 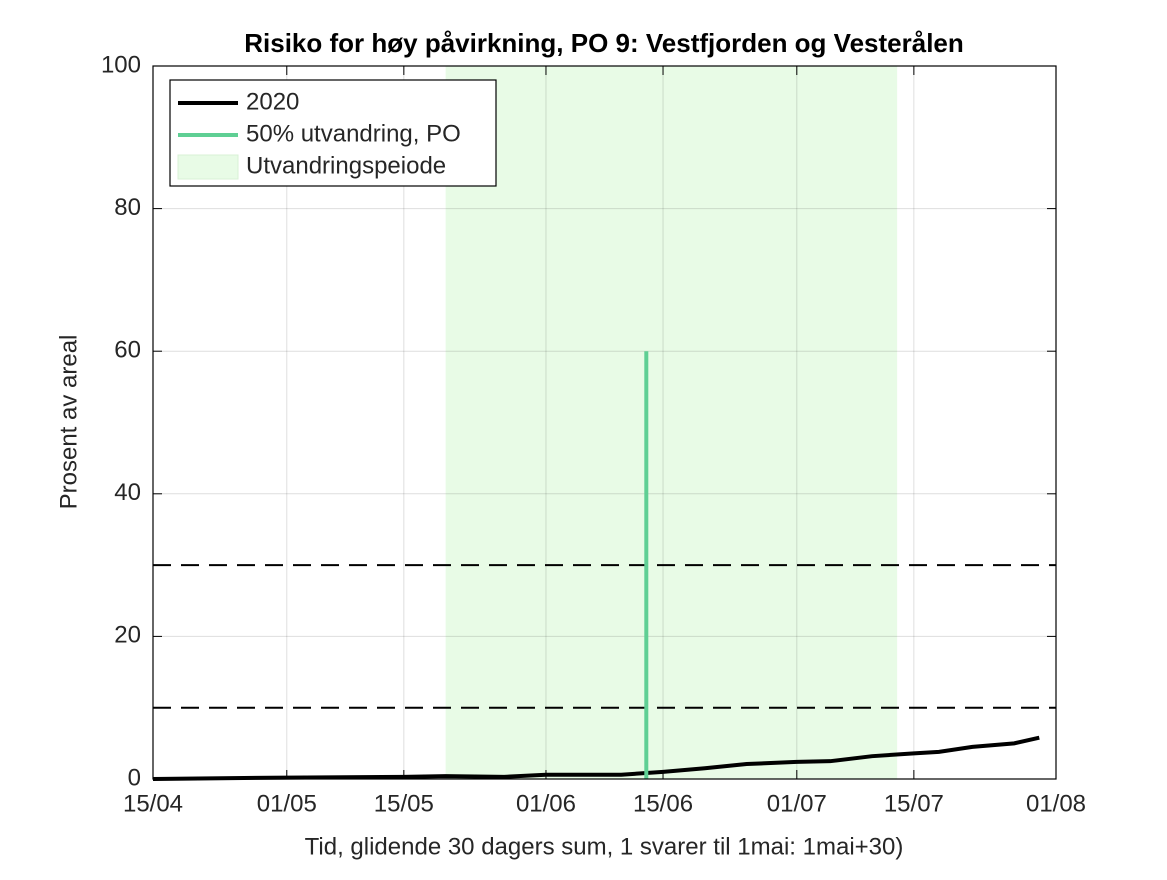 What do you see at coordinates (596, 758) in the screenshot?
I see `data-line` at bounding box center [596, 758].